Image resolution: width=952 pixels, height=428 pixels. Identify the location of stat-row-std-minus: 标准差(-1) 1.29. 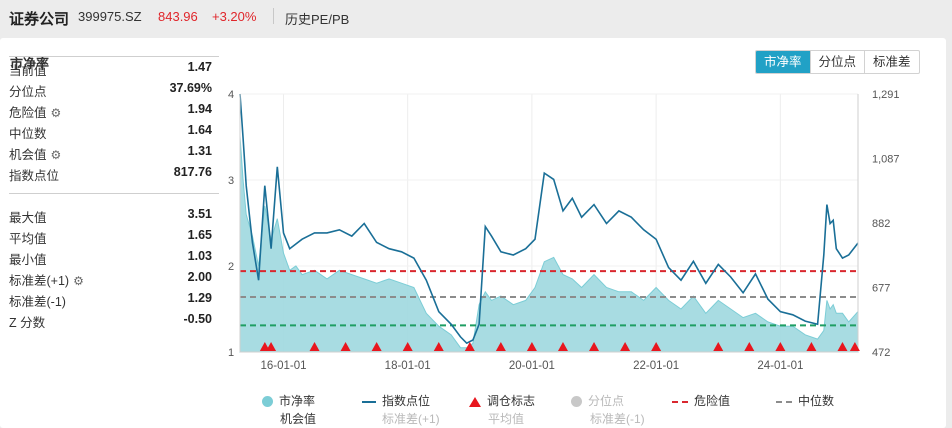
(110, 299).